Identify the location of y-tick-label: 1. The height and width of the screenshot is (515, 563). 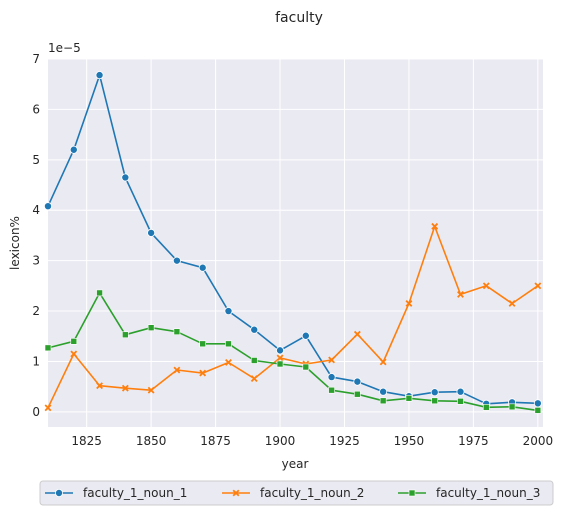
(36, 361).